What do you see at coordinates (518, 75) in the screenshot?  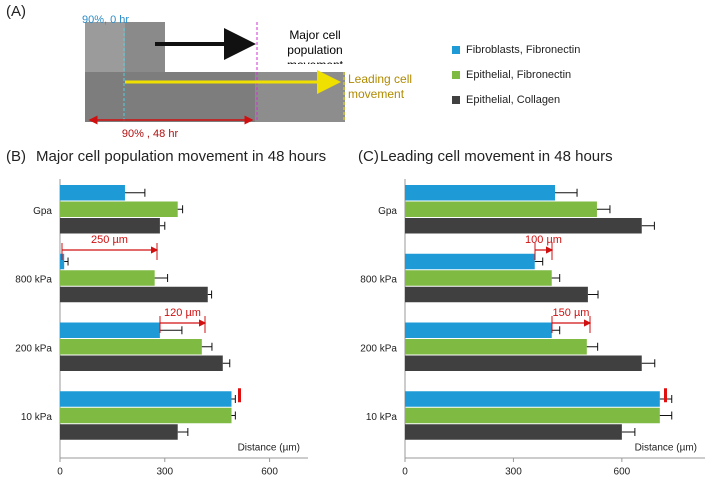 I see `legend-label: Epithelial, Fibronectin` at bounding box center [518, 75].